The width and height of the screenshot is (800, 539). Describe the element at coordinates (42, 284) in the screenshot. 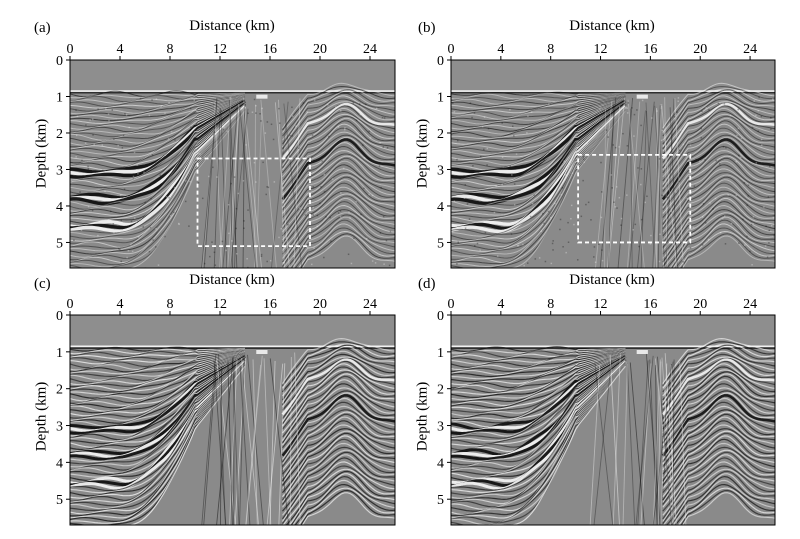

I see `panel-tag: (c)` at that location.